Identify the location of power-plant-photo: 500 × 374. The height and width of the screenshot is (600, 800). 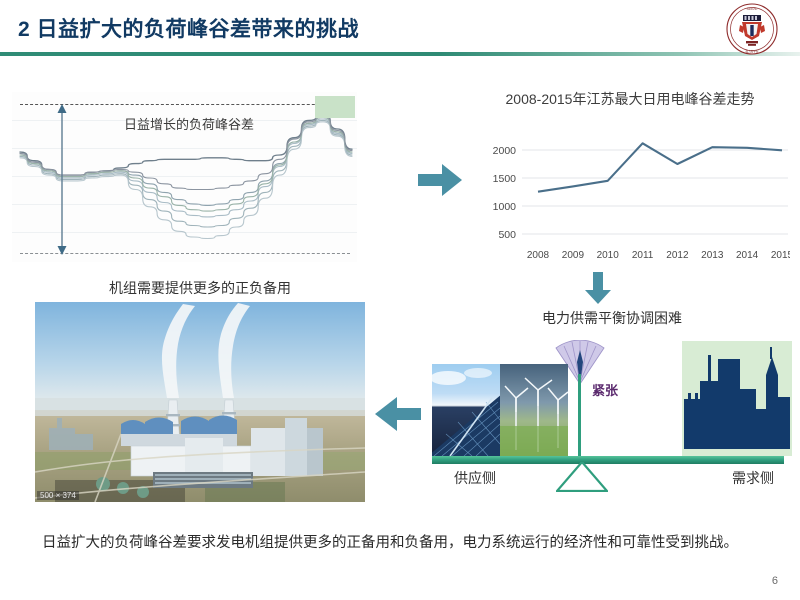
(200, 402).